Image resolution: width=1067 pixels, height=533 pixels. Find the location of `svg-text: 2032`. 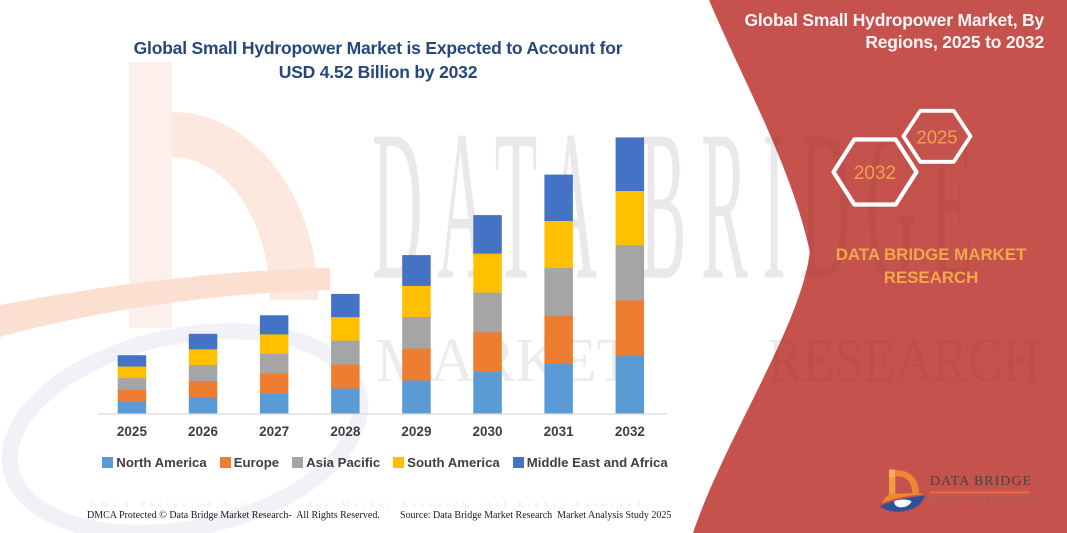

svg-text: 2032 is located at coordinates (875, 173).